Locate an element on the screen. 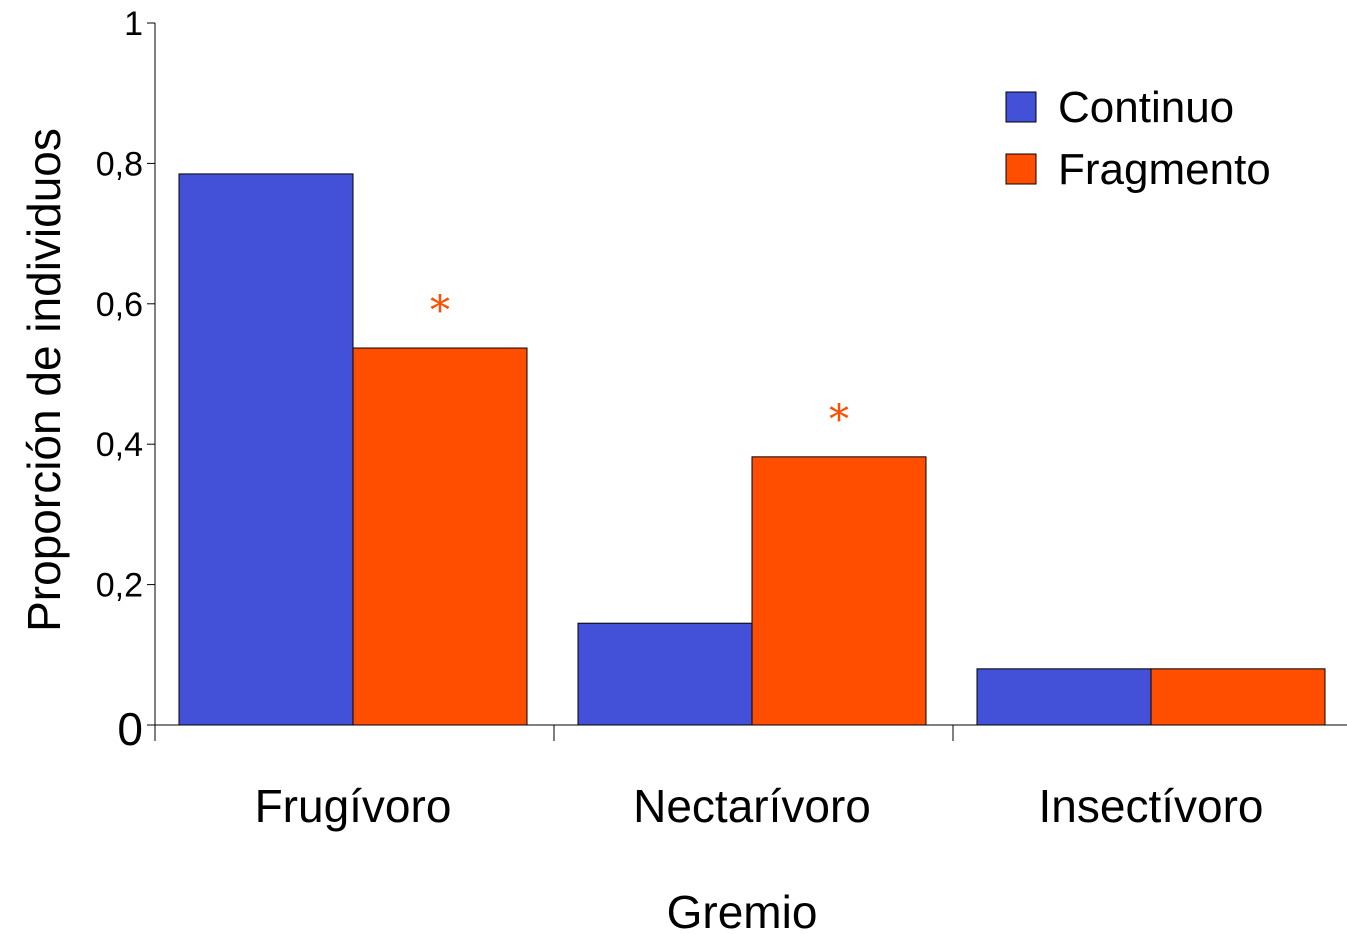  x-tick-label-frugivoro: Frugívoro is located at coordinates (353, 806).